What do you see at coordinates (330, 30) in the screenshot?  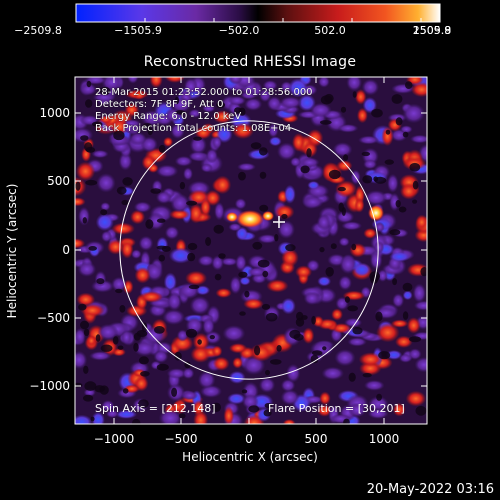 I see `colorbar-tick-label: 502.0` at bounding box center [330, 30].